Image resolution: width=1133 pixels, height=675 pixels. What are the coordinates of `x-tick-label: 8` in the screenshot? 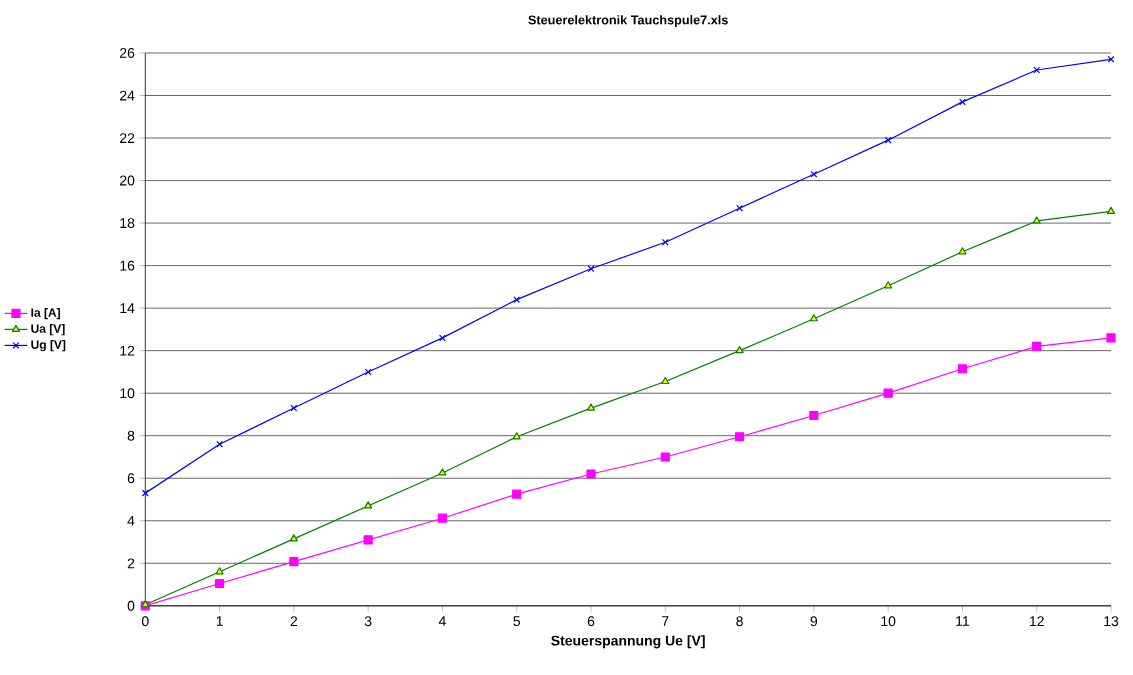 It's located at (739, 621).